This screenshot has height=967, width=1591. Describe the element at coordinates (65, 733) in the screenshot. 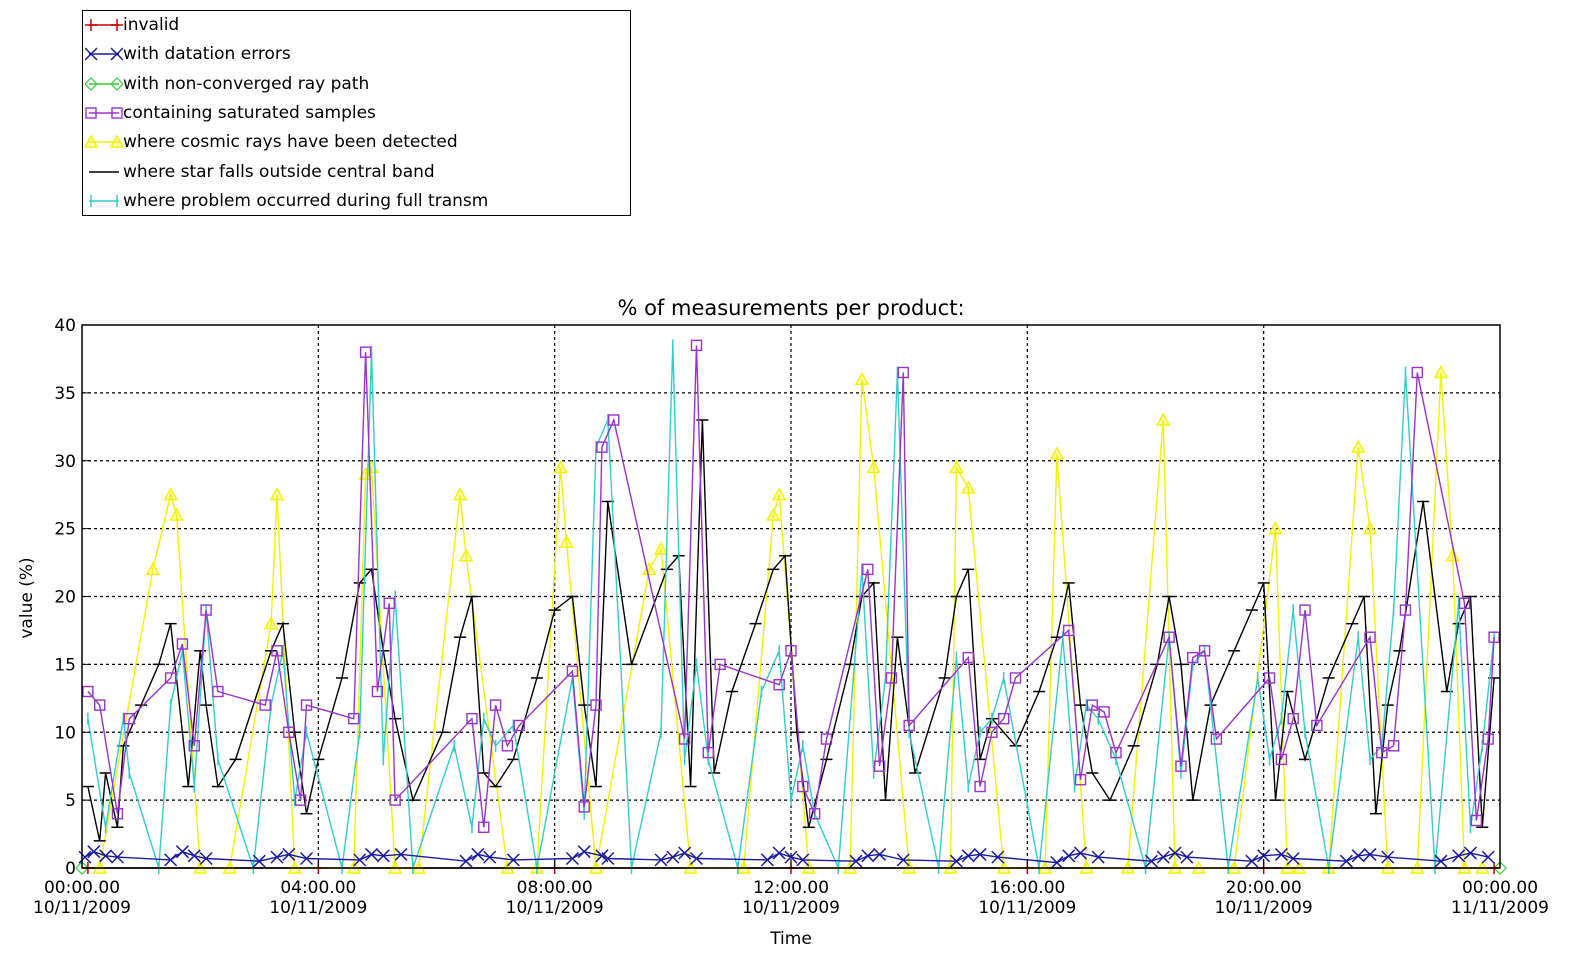

I see `y-tick-label: 10` at that location.